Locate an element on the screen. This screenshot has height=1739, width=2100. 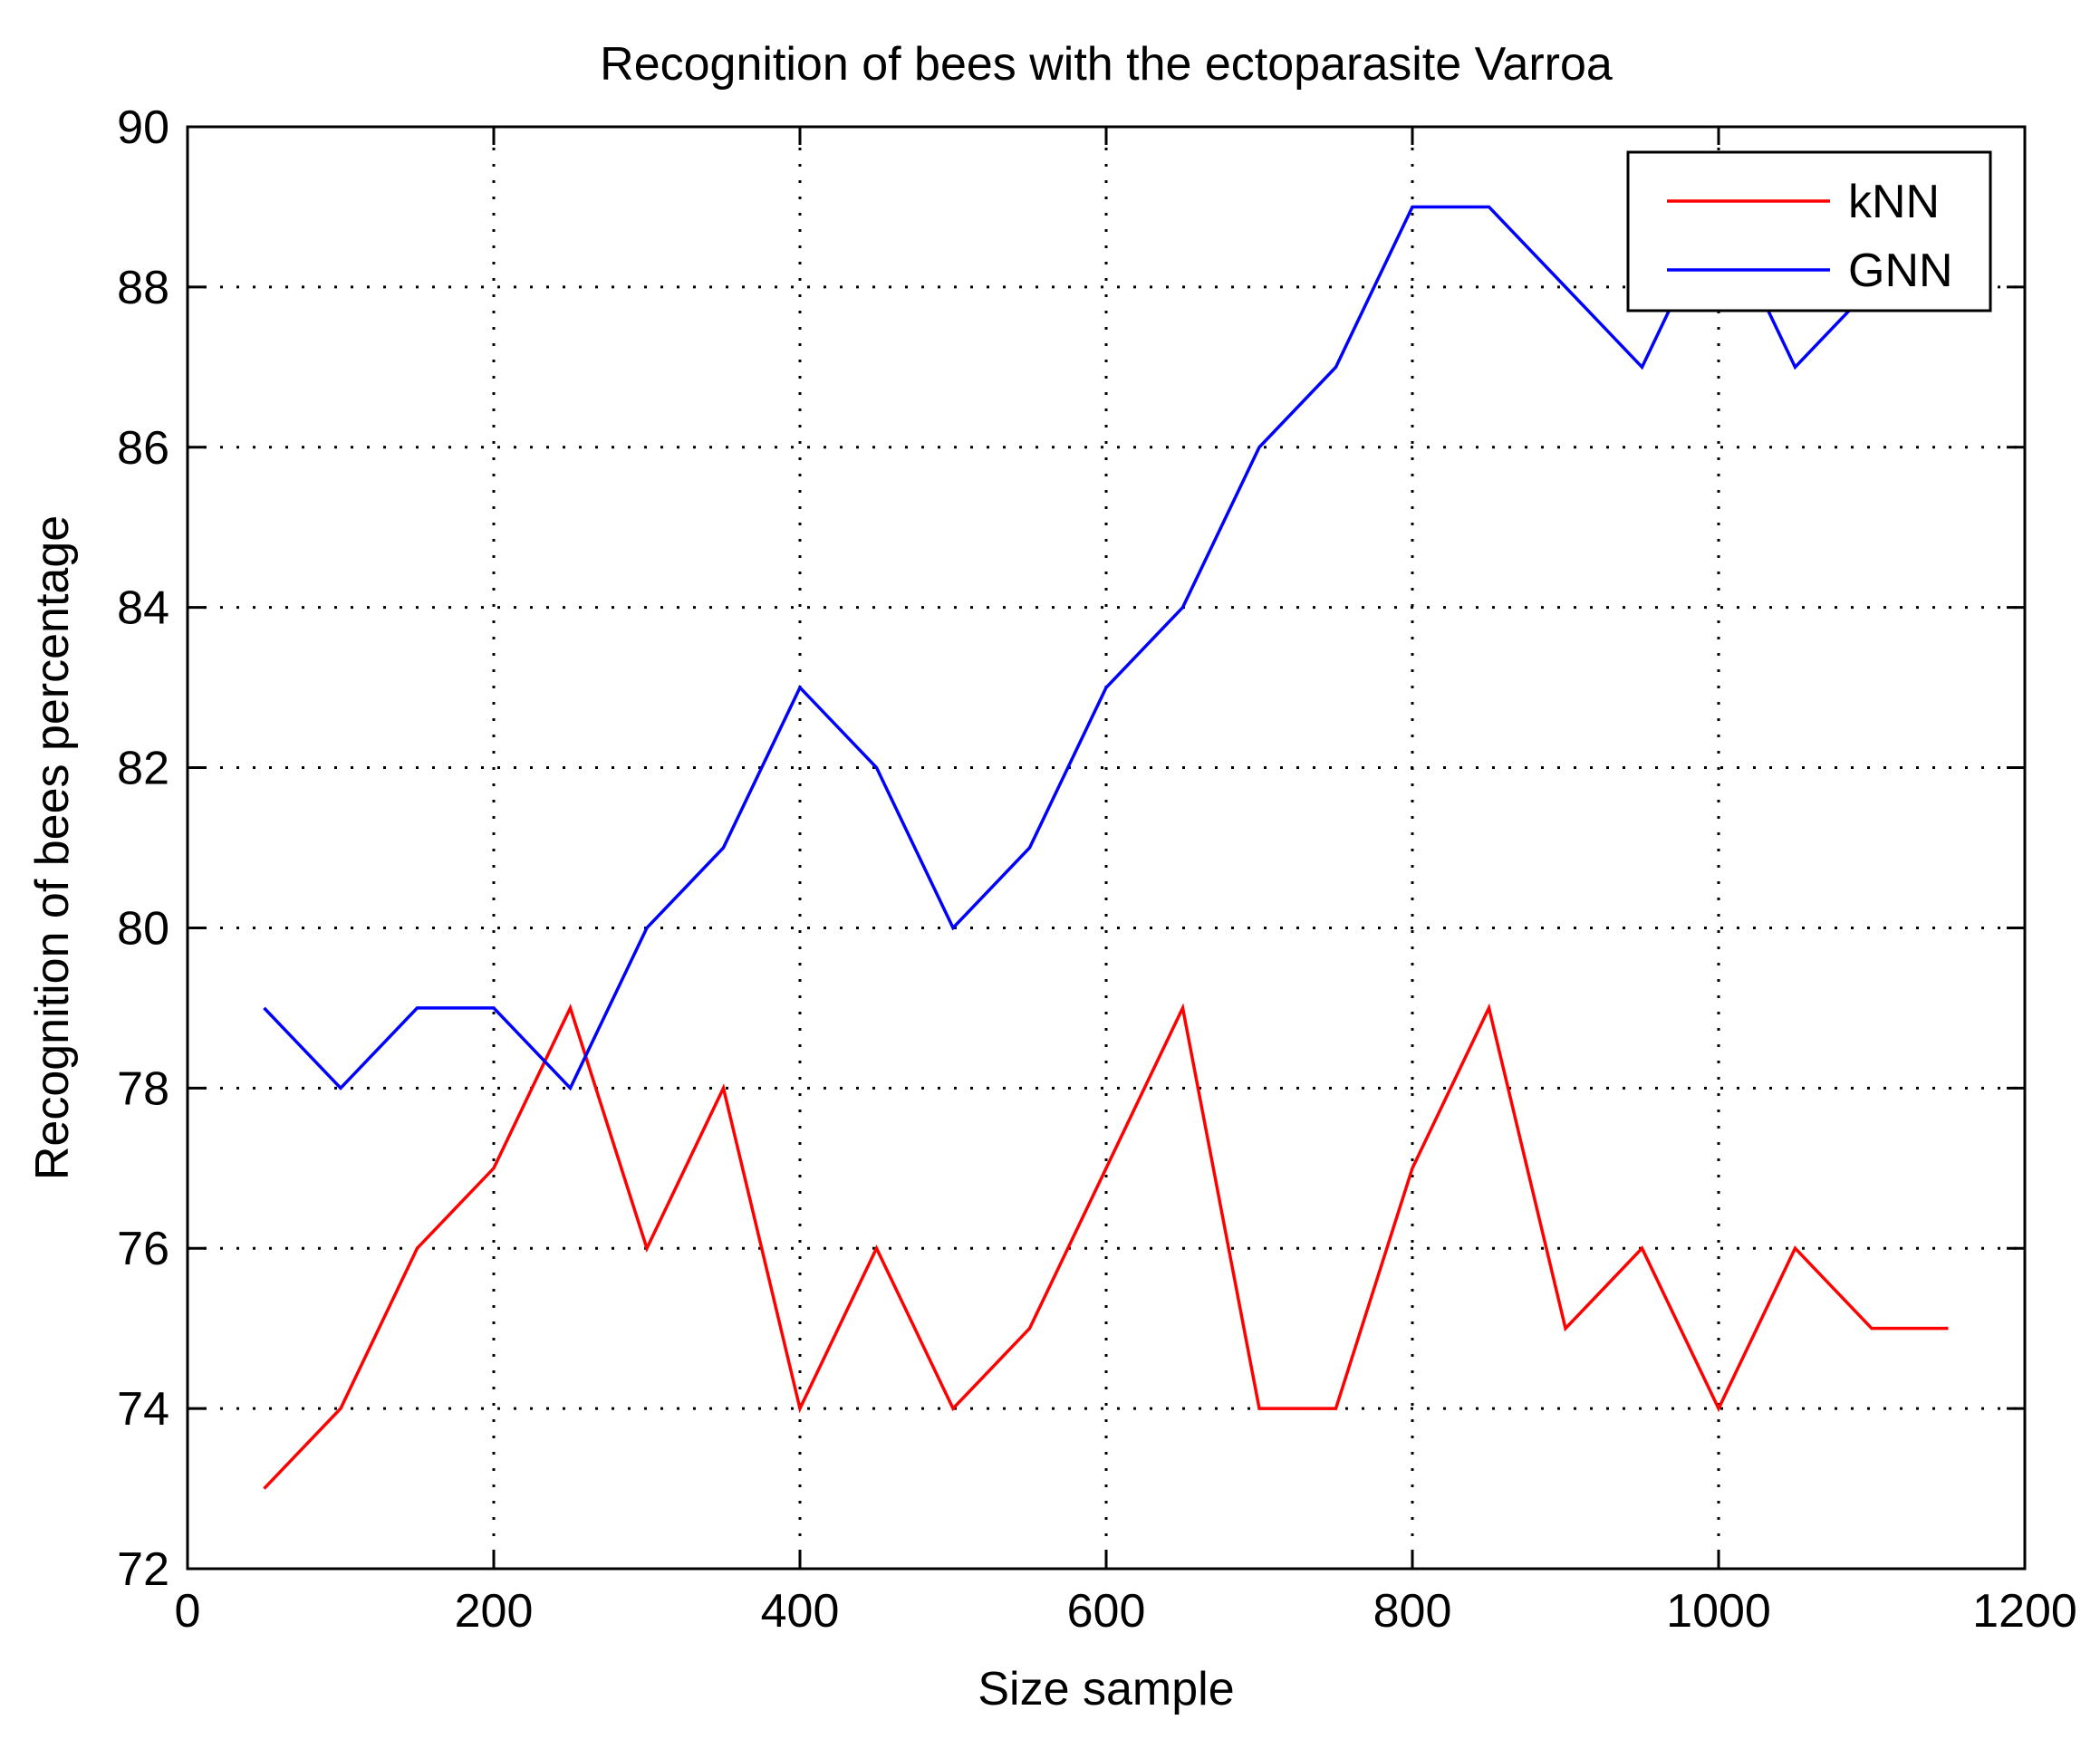
y-tick-label: 78 is located at coordinates (143, 1088).